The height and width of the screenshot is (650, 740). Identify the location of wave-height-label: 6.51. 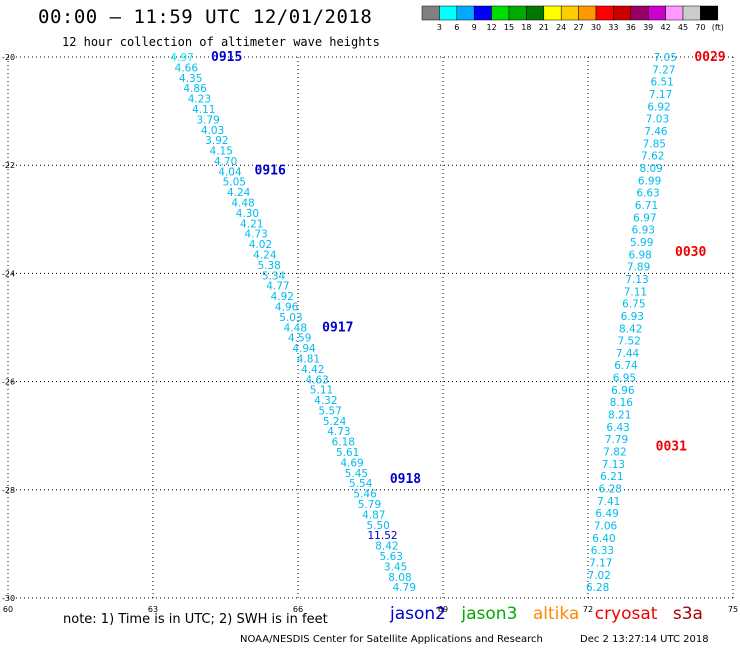
(661, 83).